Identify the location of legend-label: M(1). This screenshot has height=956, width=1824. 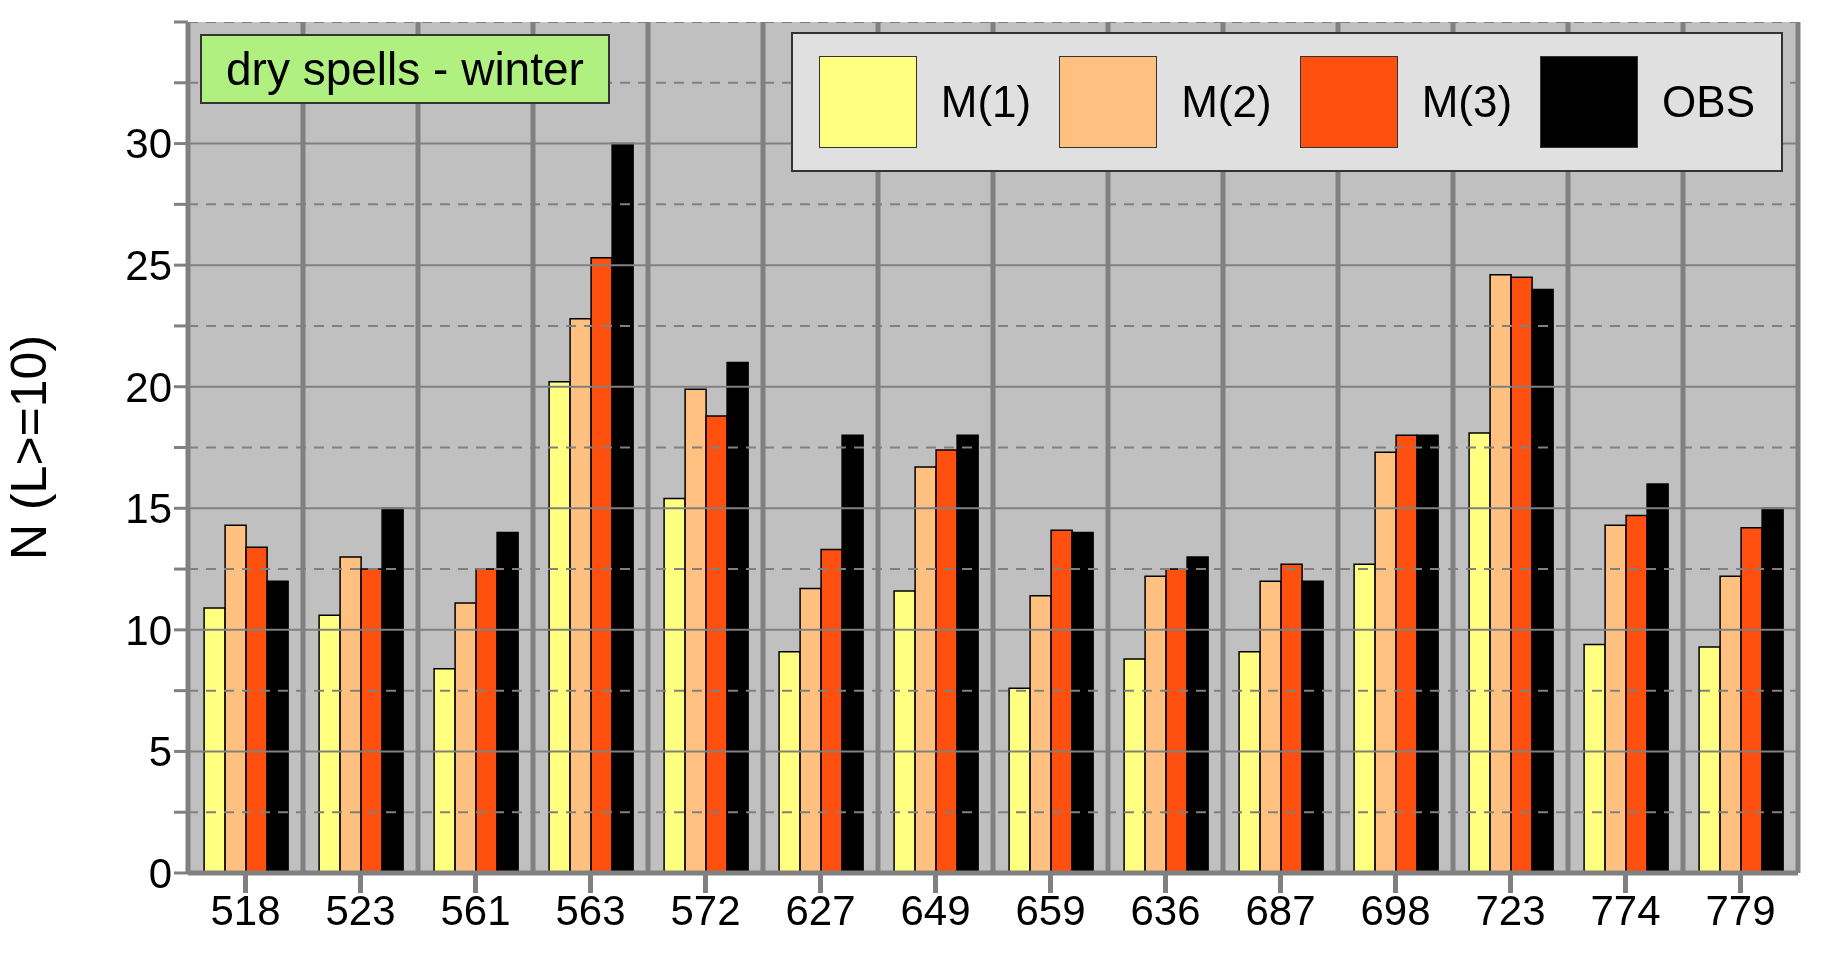
(986, 102).